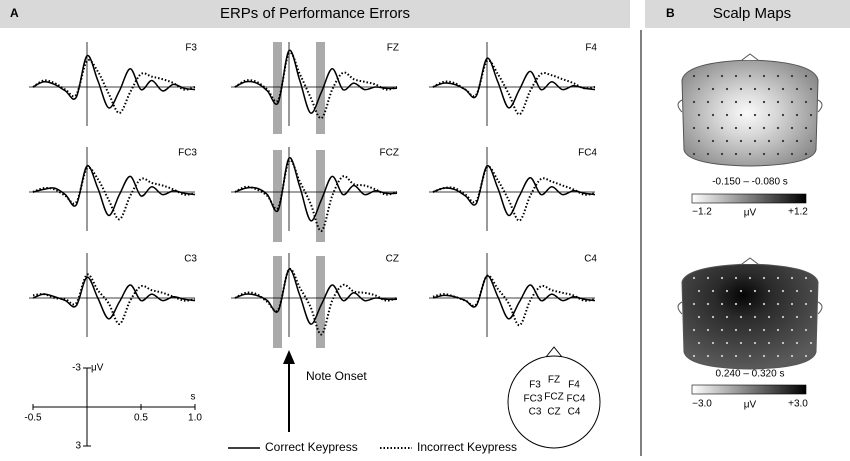  I want to click on electrode-label: CZ, so click(392, 259).